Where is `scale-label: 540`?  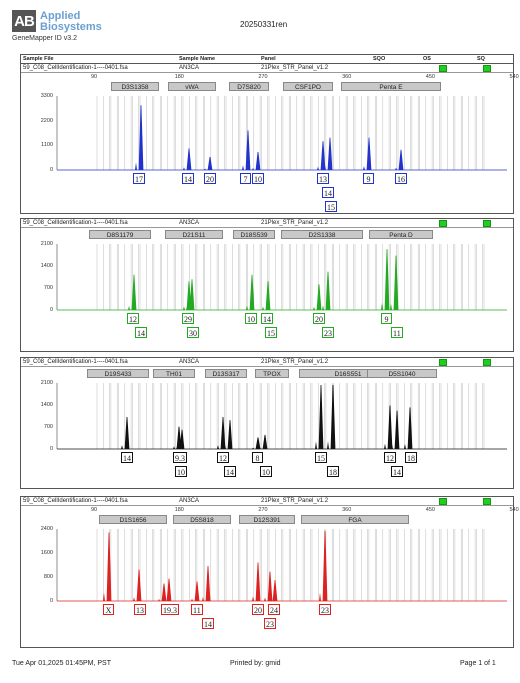 scale-label: 540 is located at coordinates (514, 510).